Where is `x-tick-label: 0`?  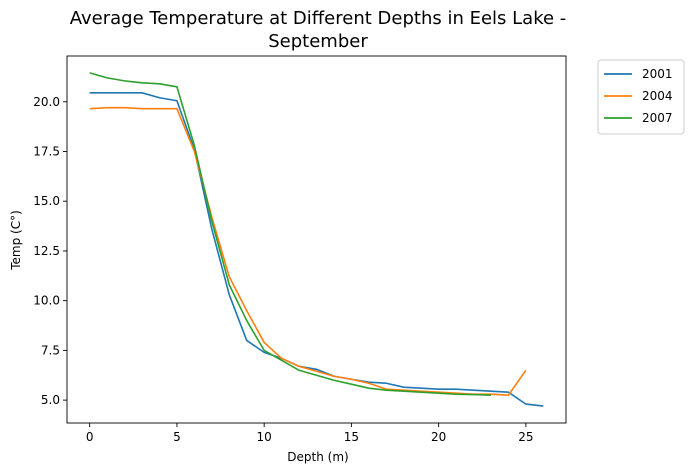 x-tick-label: 0 is located at coordinates (90, 437).